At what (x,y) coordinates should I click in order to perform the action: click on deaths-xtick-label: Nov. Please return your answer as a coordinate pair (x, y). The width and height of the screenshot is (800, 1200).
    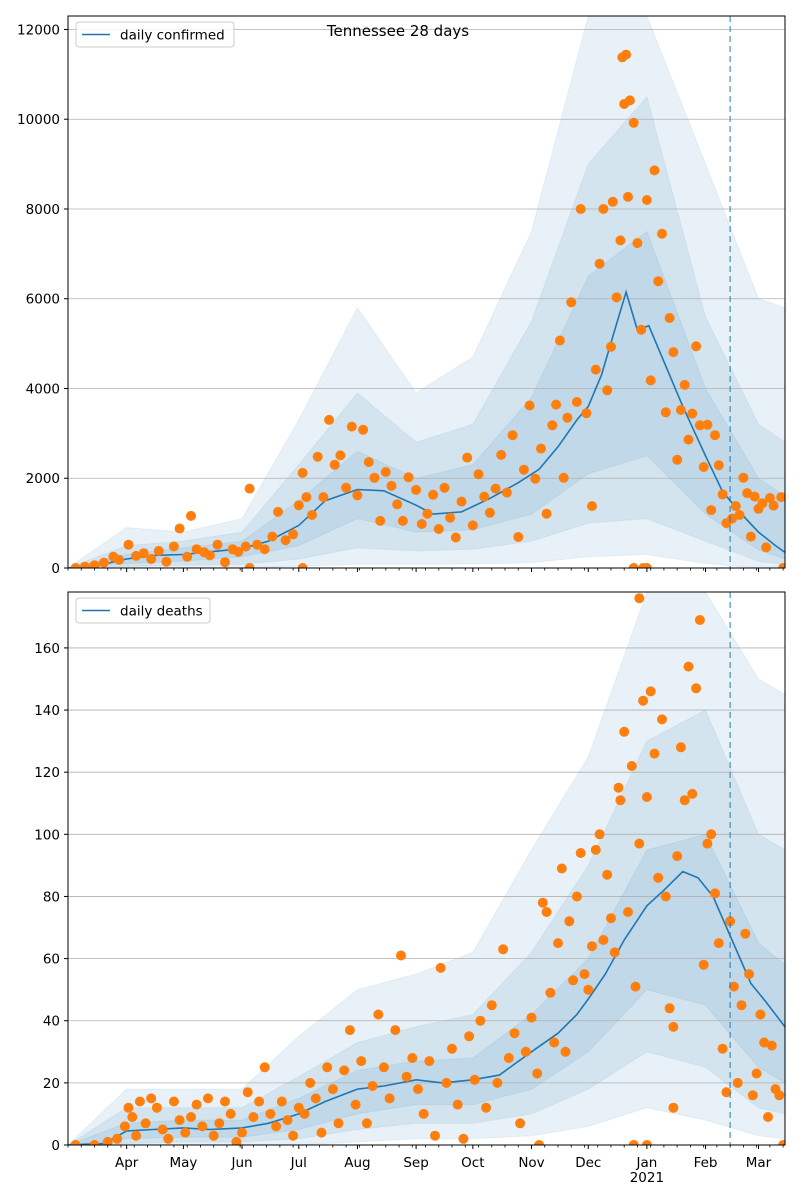
    Looking at the image, I should click on (531, 1163).